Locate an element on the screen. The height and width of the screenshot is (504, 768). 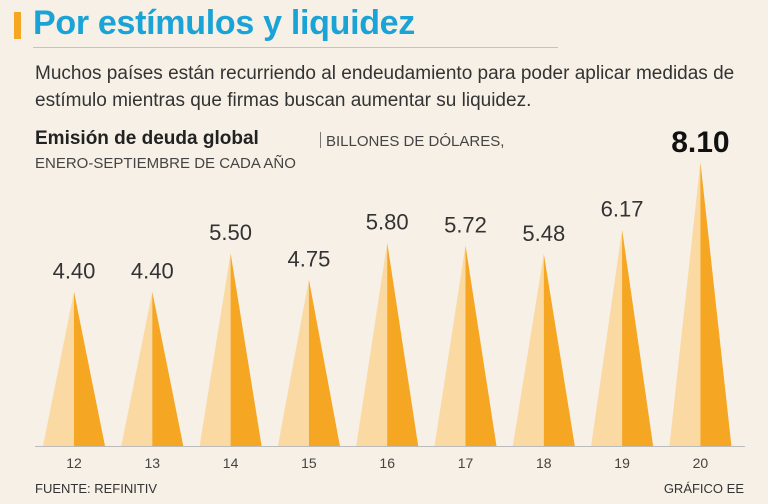
chart-title: Emisión de deuda global is located at coordinates (147, 138).